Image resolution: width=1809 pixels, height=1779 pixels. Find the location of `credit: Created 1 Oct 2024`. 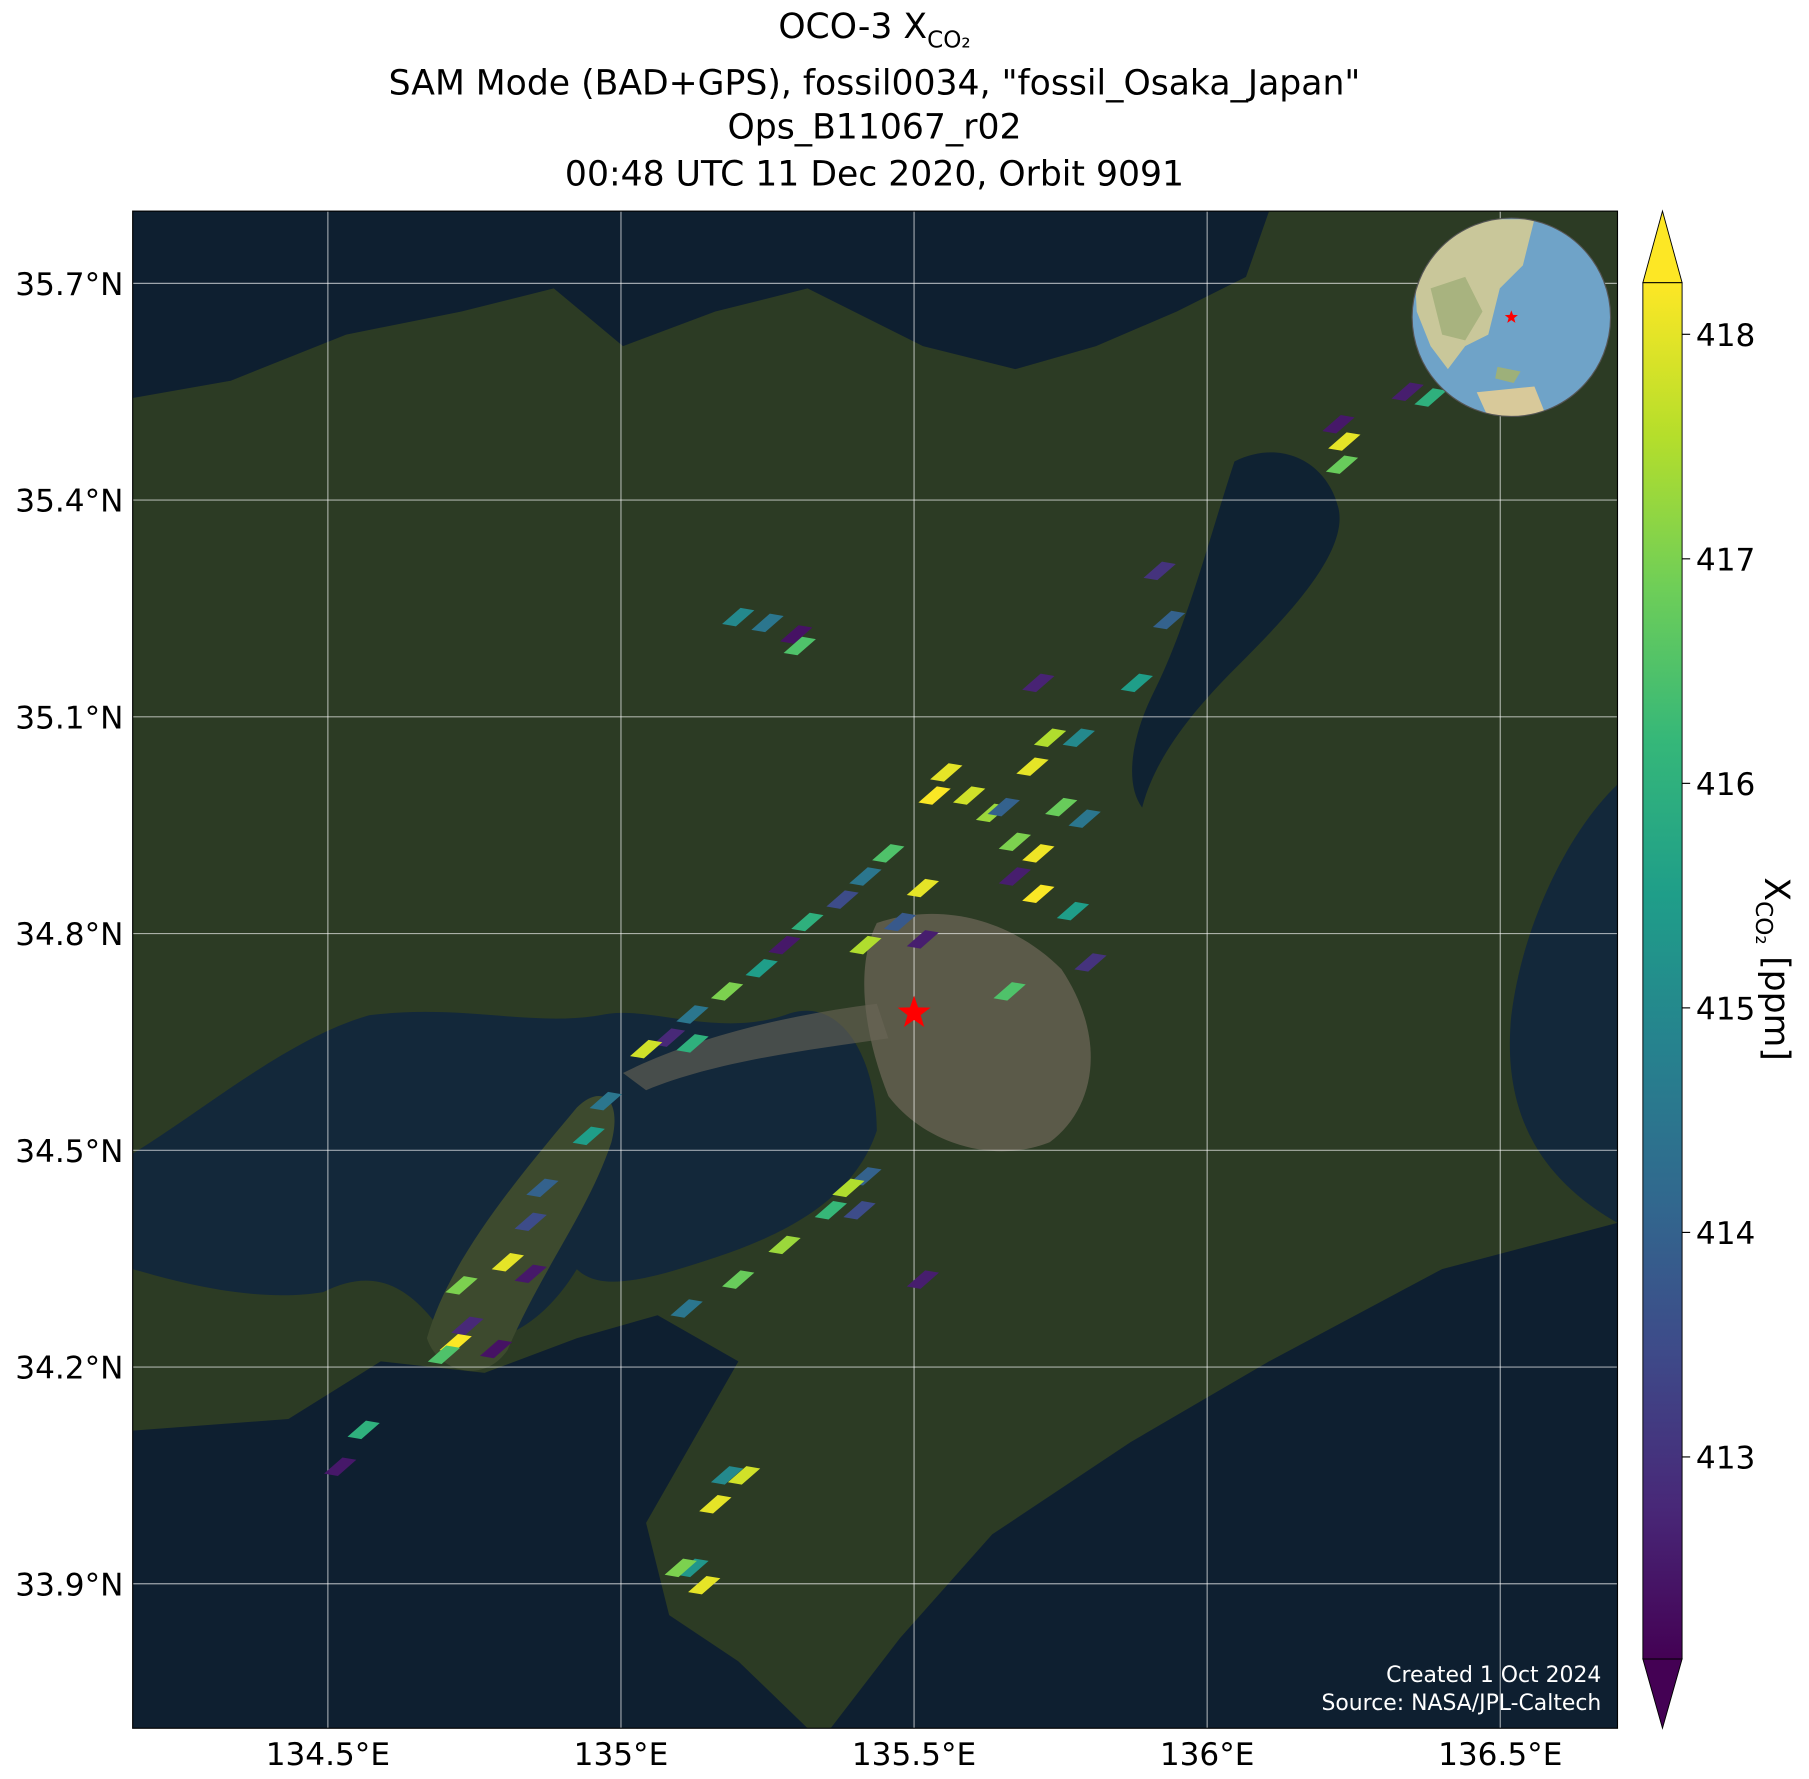

credit: Created 1 Oct 2024 is located at coordinates (1493, 1675).